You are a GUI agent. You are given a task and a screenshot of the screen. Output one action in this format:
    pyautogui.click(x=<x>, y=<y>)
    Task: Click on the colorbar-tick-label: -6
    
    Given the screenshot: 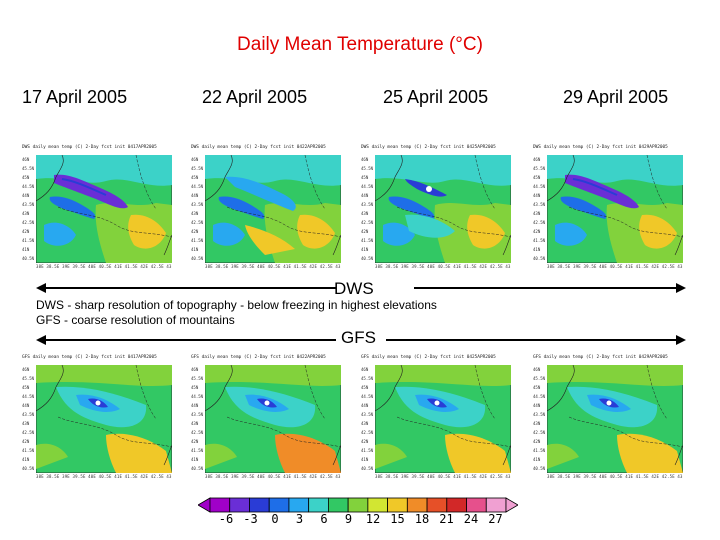 What is the action you would take?
    pyautogui.click(x=226, y=519)
    